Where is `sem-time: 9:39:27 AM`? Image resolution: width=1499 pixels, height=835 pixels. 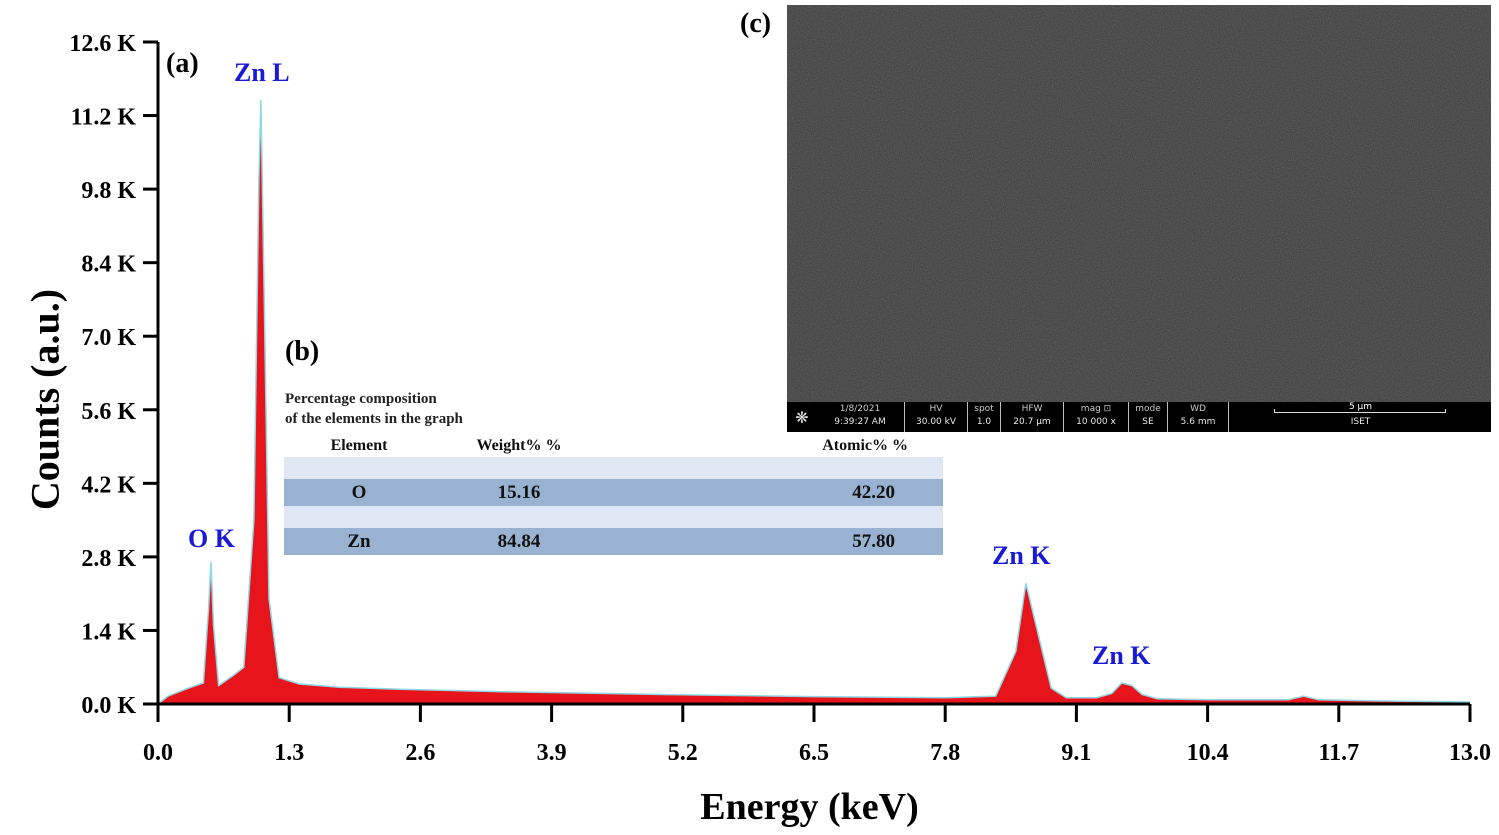 sem-time: 9:39:27 AM is located at coordinates (860, 422).